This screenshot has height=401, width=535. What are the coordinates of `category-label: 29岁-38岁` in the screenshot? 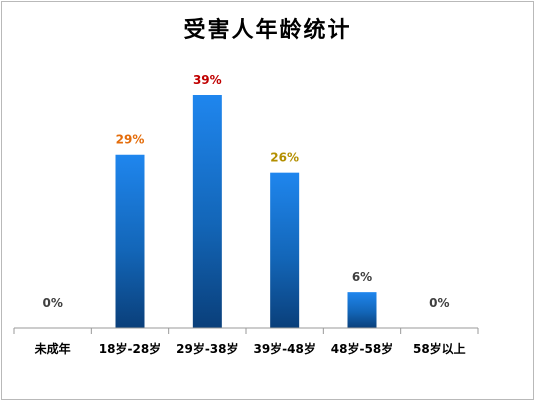 It's located at (207, 348).